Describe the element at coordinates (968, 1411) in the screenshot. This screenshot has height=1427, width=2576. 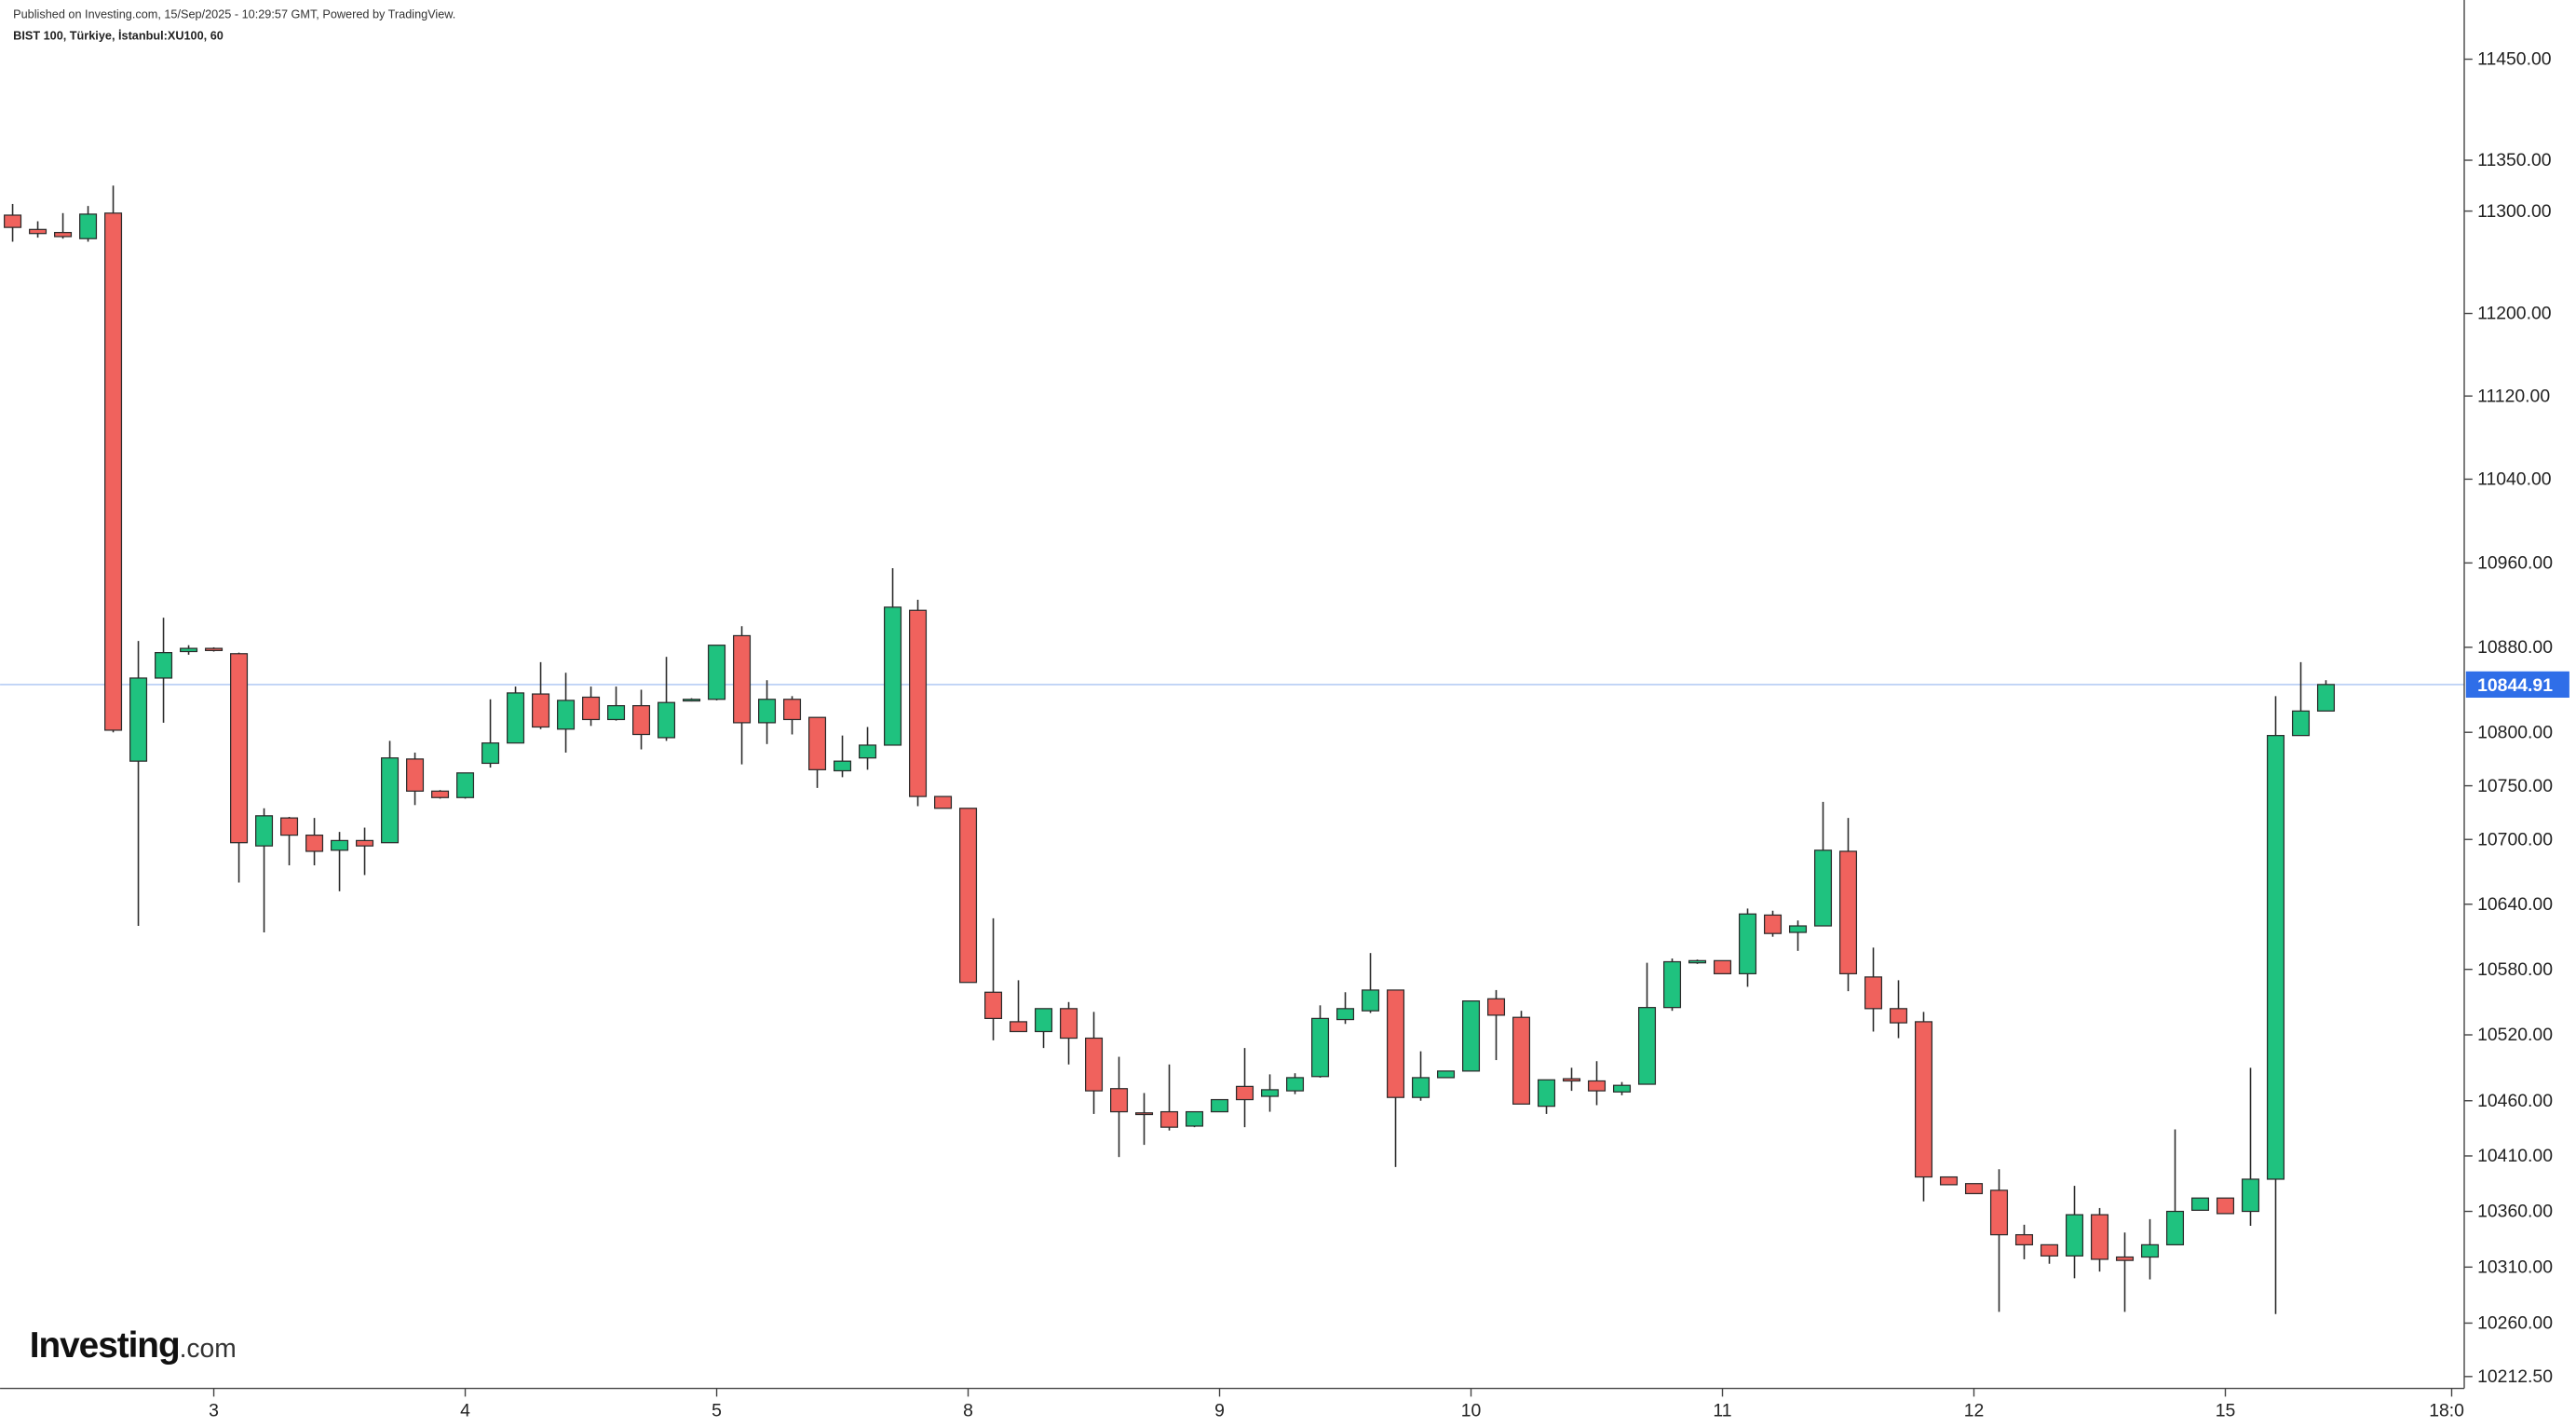
I see `x-tick-label: 8` at that location.